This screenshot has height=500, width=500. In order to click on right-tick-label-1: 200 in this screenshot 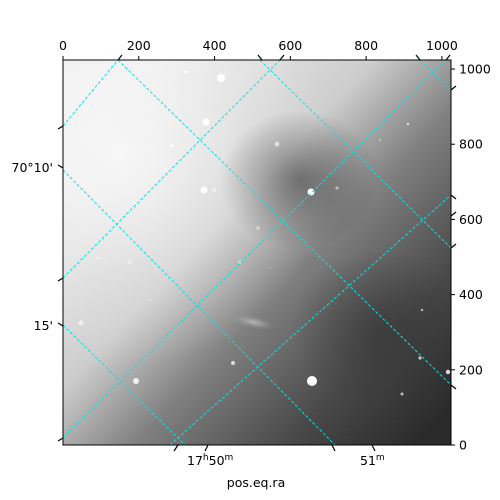, I will do `click(471, 369)`.